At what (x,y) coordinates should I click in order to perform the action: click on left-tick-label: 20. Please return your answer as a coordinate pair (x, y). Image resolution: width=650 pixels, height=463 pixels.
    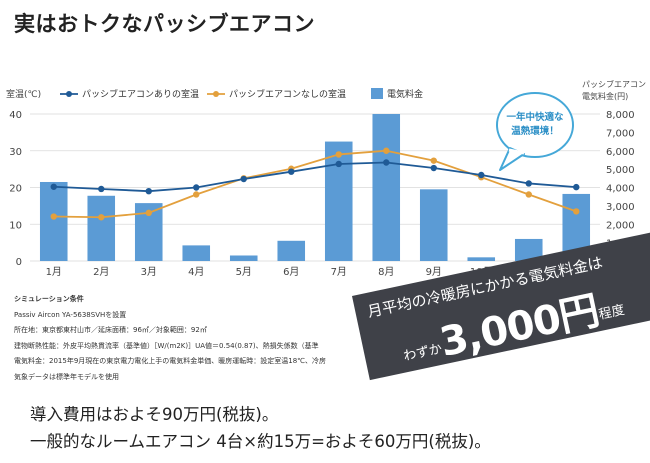
    Looking at the image, I should click on (15, 189).